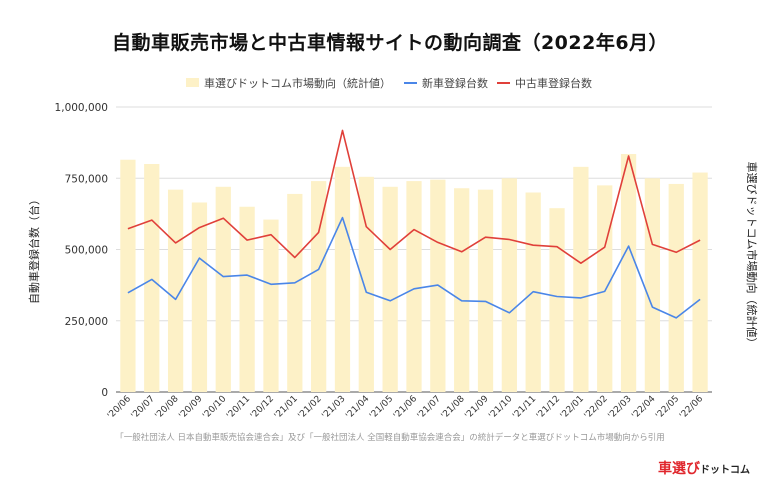 This screenshot has width=780, height=503. What do you see at coordinates (86, 179) in the screenshot?
I see `y-tick-label: 750,000` at bounding box center [86, 179].